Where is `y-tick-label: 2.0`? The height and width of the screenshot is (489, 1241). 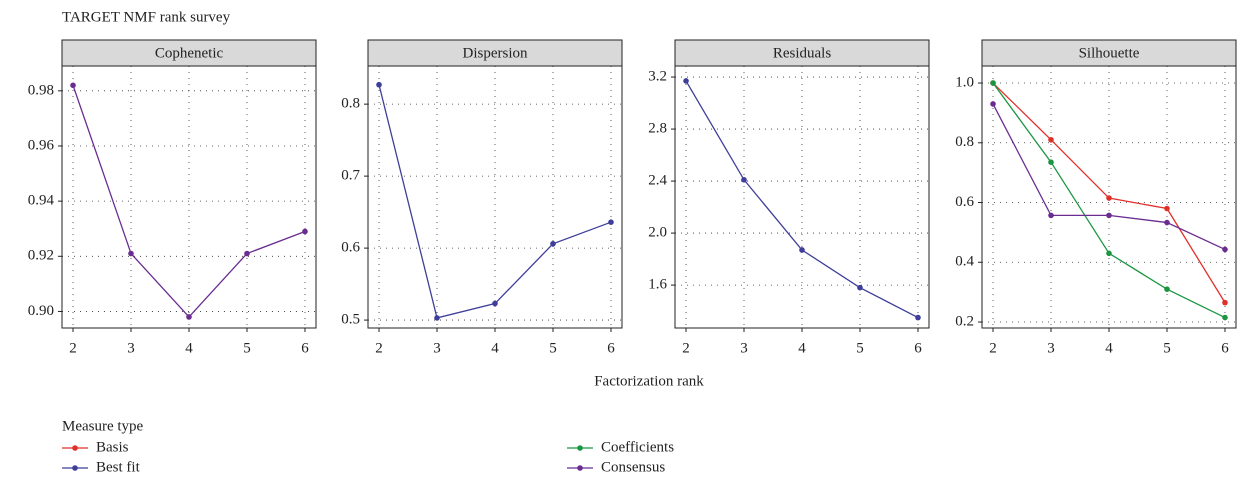
y-tick-label: 2.0 is located at coordinates (657, 233).